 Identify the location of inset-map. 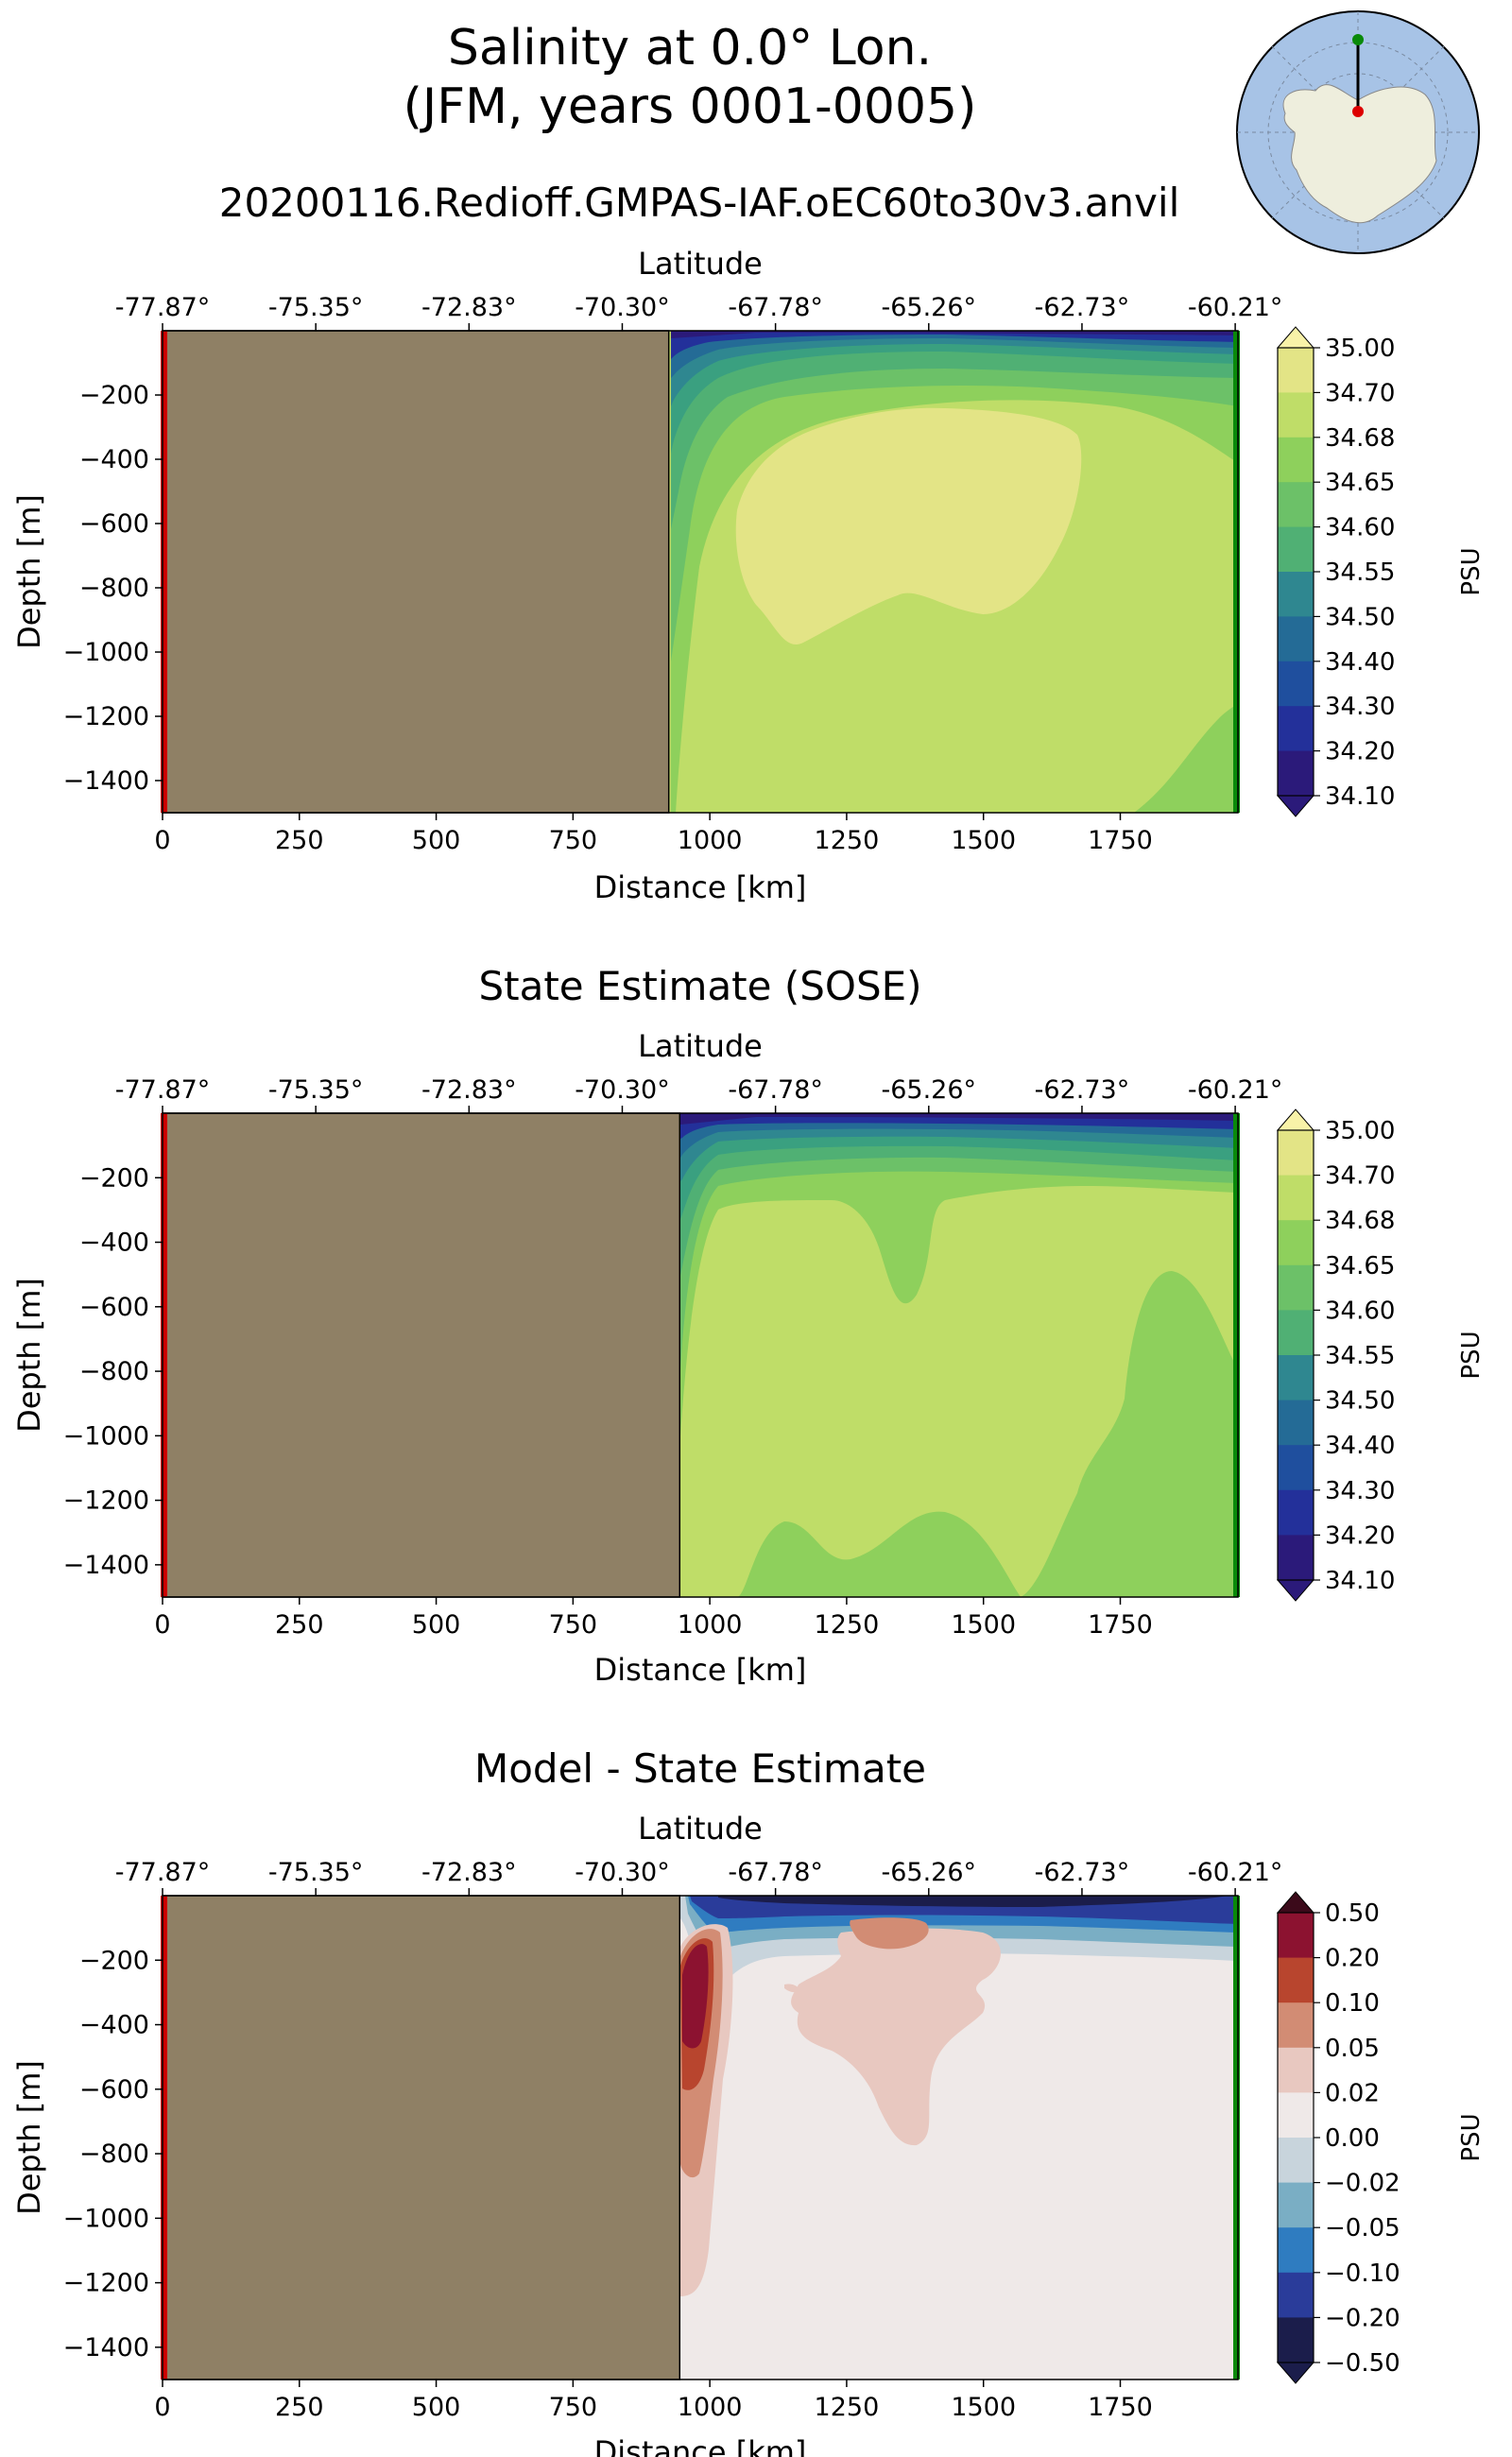
(1358, 132).